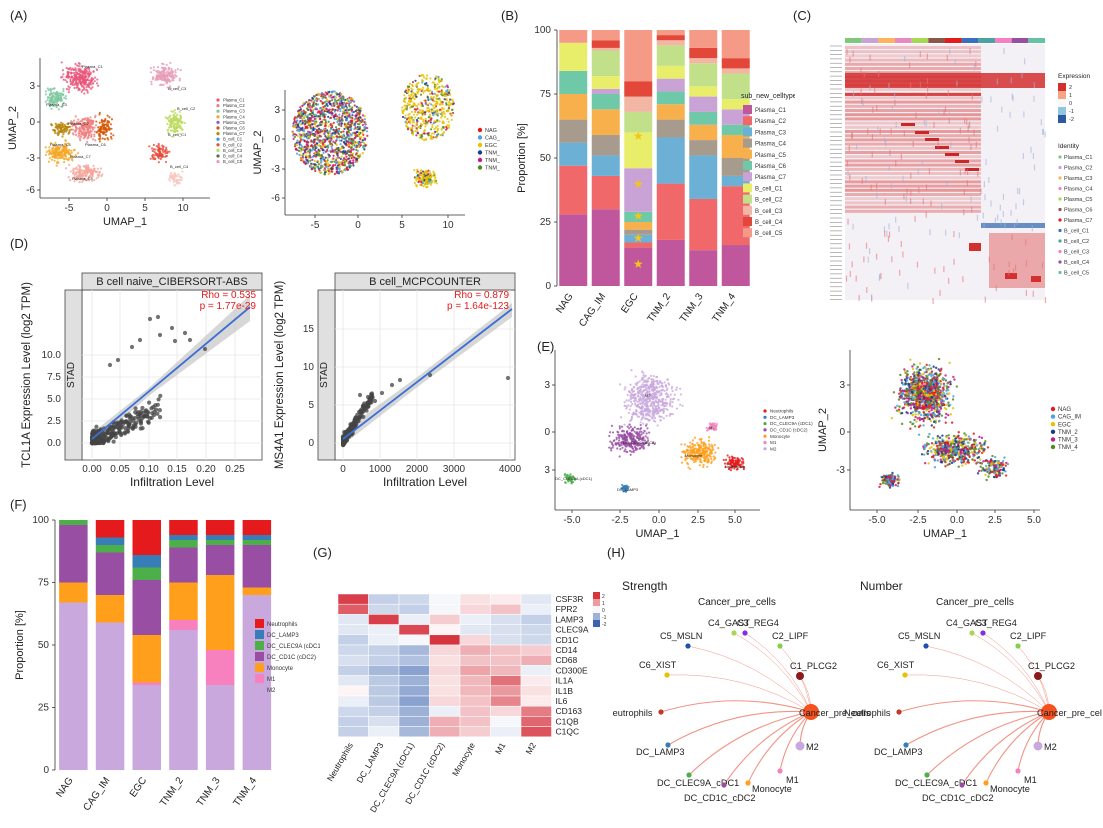  Describe the element at coordinates (234, 133) in the screenshot. I see `legend-label: Plasma_C7` at that location.